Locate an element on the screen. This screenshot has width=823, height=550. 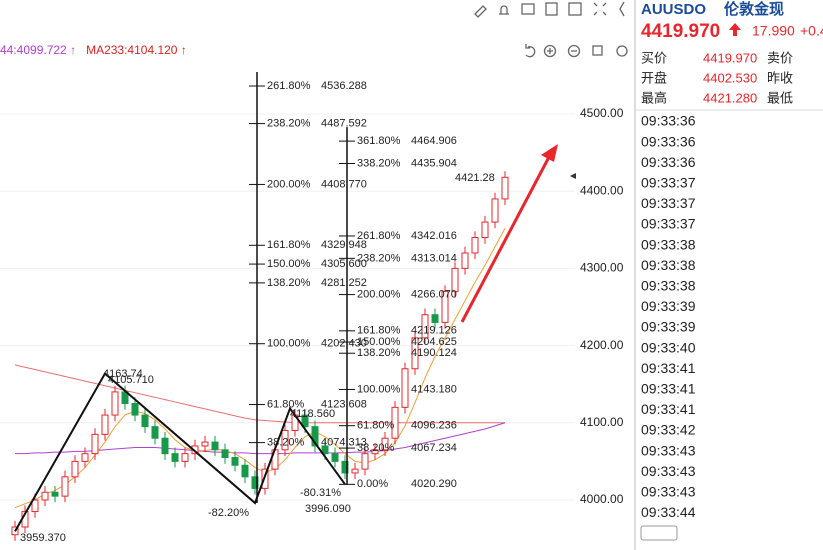
quote-label: 卖价 is located at coordinates (780, 57).